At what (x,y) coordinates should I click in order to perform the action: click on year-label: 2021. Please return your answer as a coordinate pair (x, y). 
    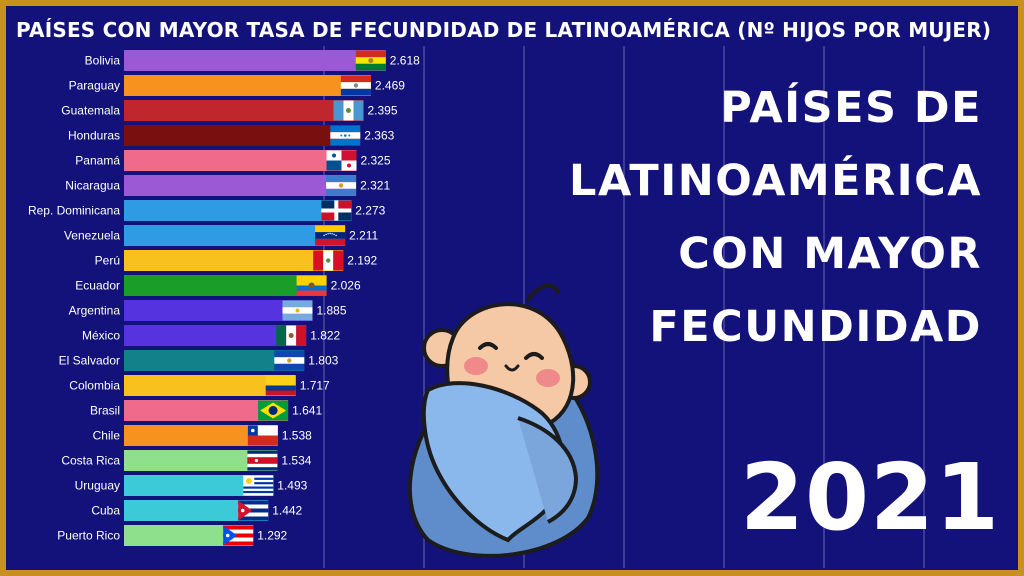
    Looking at the image, I should click on (869, 497).